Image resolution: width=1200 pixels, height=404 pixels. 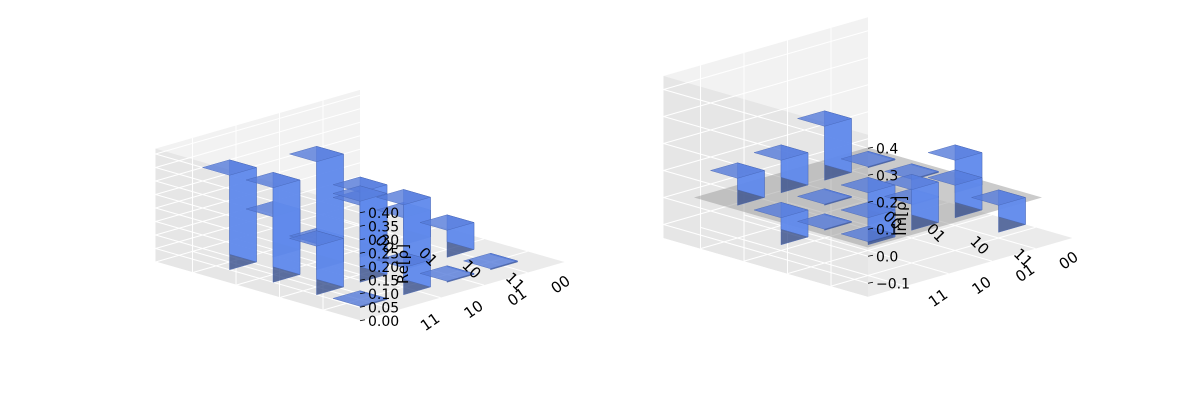 What do you see at coordinates (887, 176) in the screenshot?
I see `z-tick-label: 0.3` at bounding box center [887, 176].